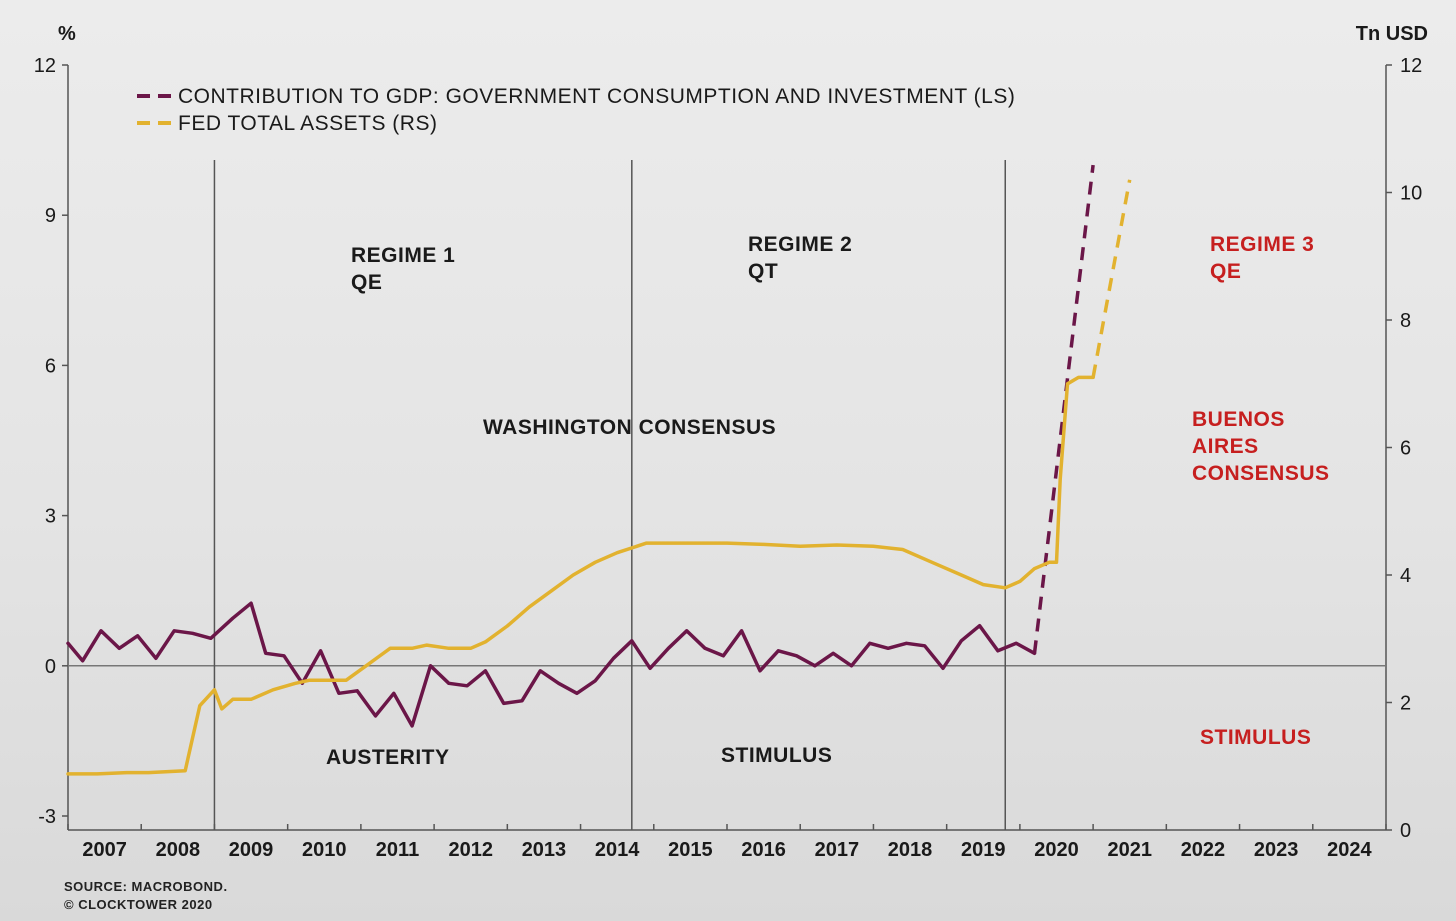 Image resolution: width=1456 pixels, height=921 pixels. What do you see at coordinates (50, 366) in the screenshot?
I see `left-tick-label: 6` at bounding box center [50, 366].